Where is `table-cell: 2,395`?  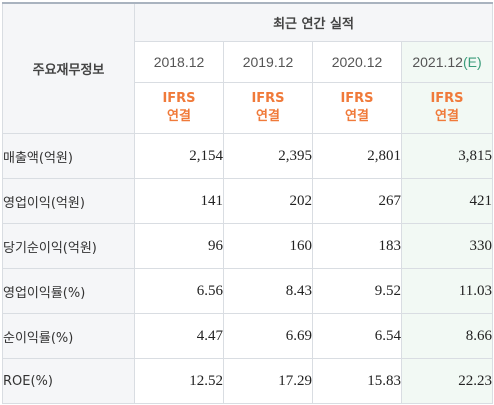 table-cell: 2,395 is located at coordinates (268, 156).